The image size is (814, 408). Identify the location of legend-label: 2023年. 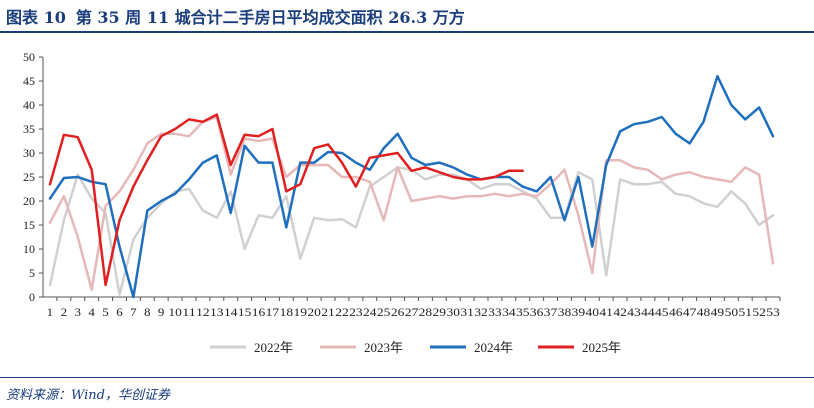
(383, 347).